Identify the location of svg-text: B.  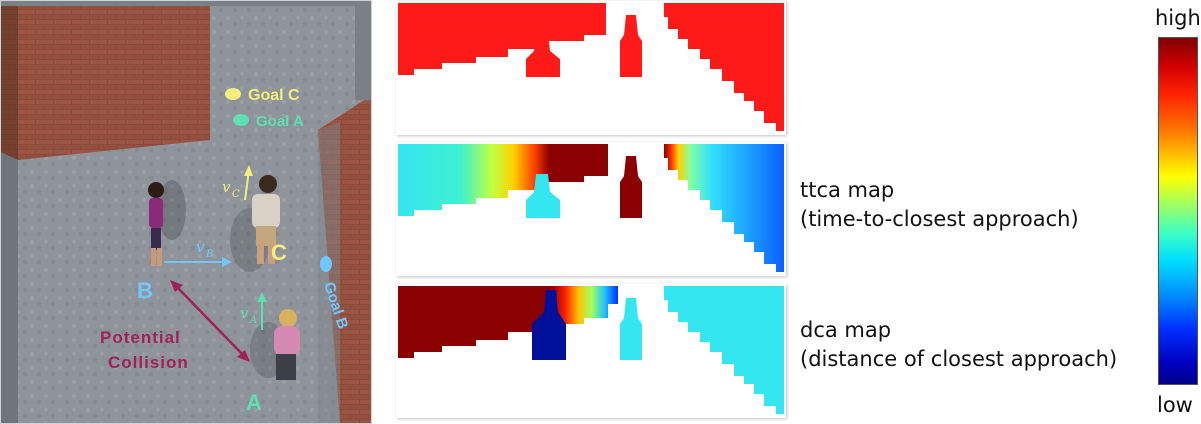
(209, 254).